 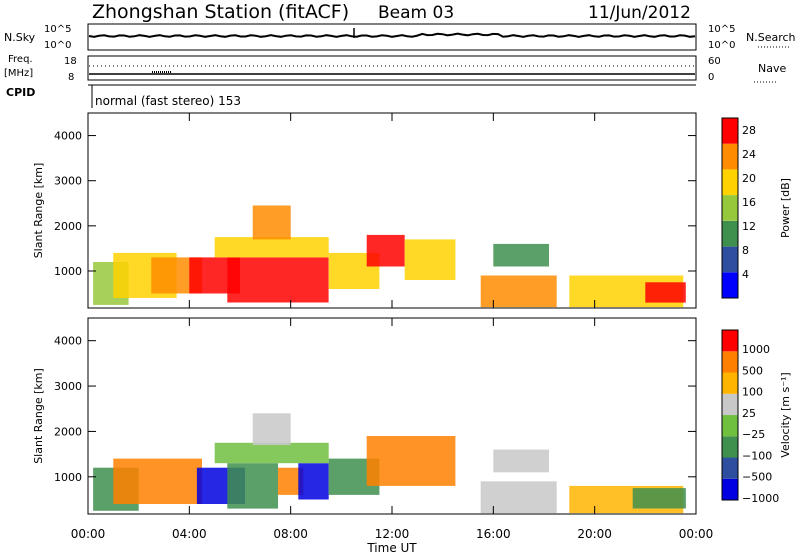 What do you see at coordinates (71, 77) in the screenshot?
I see `freq-tick-bottom: 8` at bounding box center [71, 77].